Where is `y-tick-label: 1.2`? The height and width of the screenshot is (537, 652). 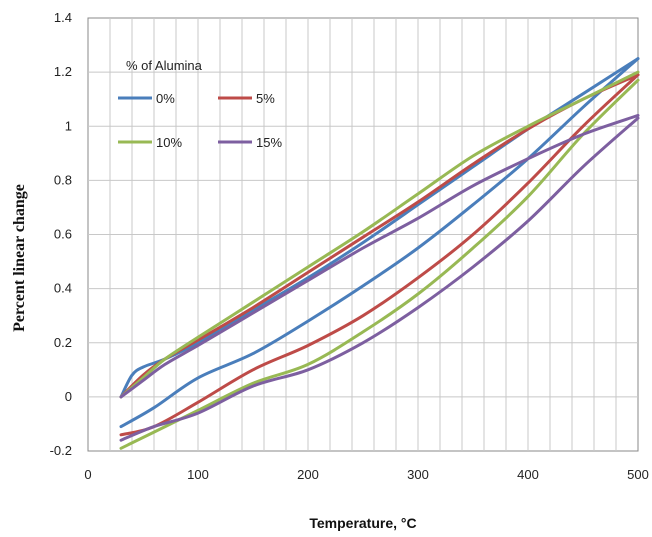 y-tick-label: 1.2 is located at coordinates (63, 71).